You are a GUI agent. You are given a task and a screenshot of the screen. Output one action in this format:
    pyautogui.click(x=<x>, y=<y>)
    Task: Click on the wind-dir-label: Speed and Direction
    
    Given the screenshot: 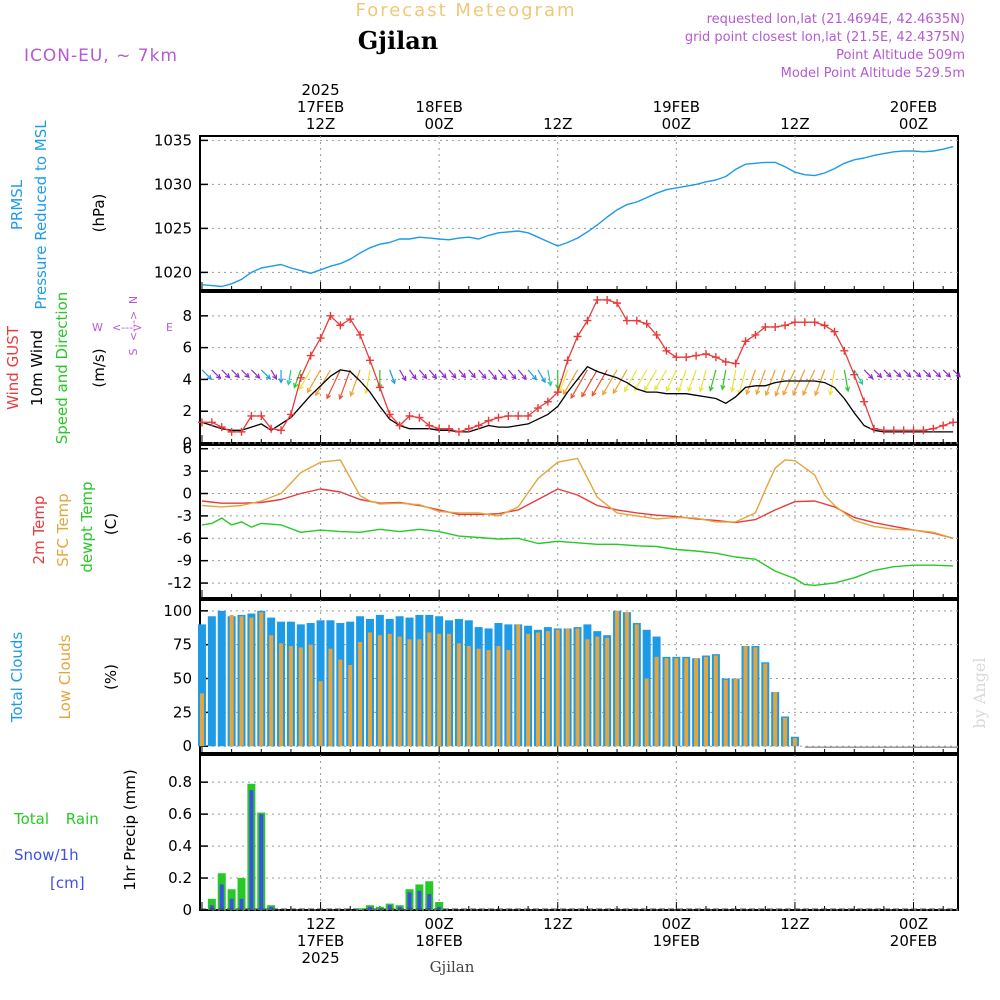 What is the action you would take?
    pyautogui.click(x=62, y=368)
    